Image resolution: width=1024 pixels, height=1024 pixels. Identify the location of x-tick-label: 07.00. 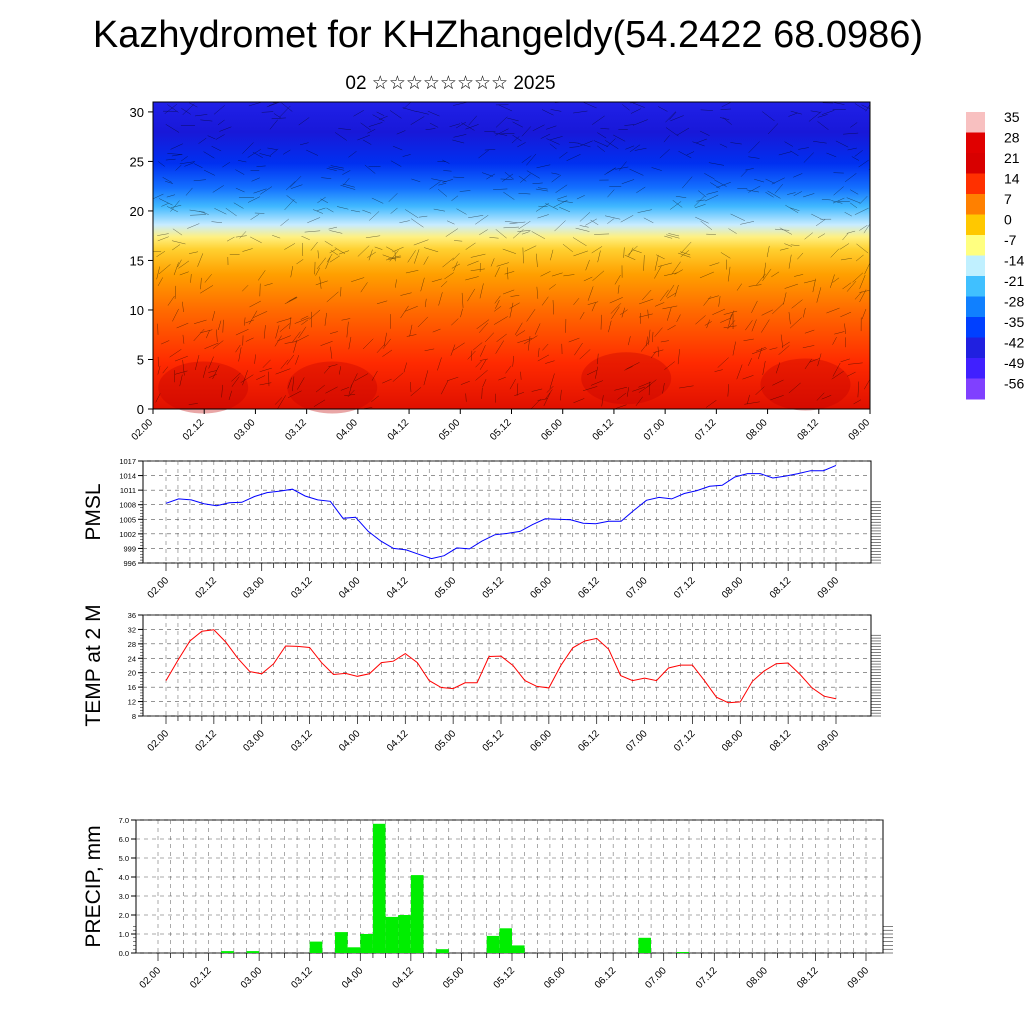
(637, 741).